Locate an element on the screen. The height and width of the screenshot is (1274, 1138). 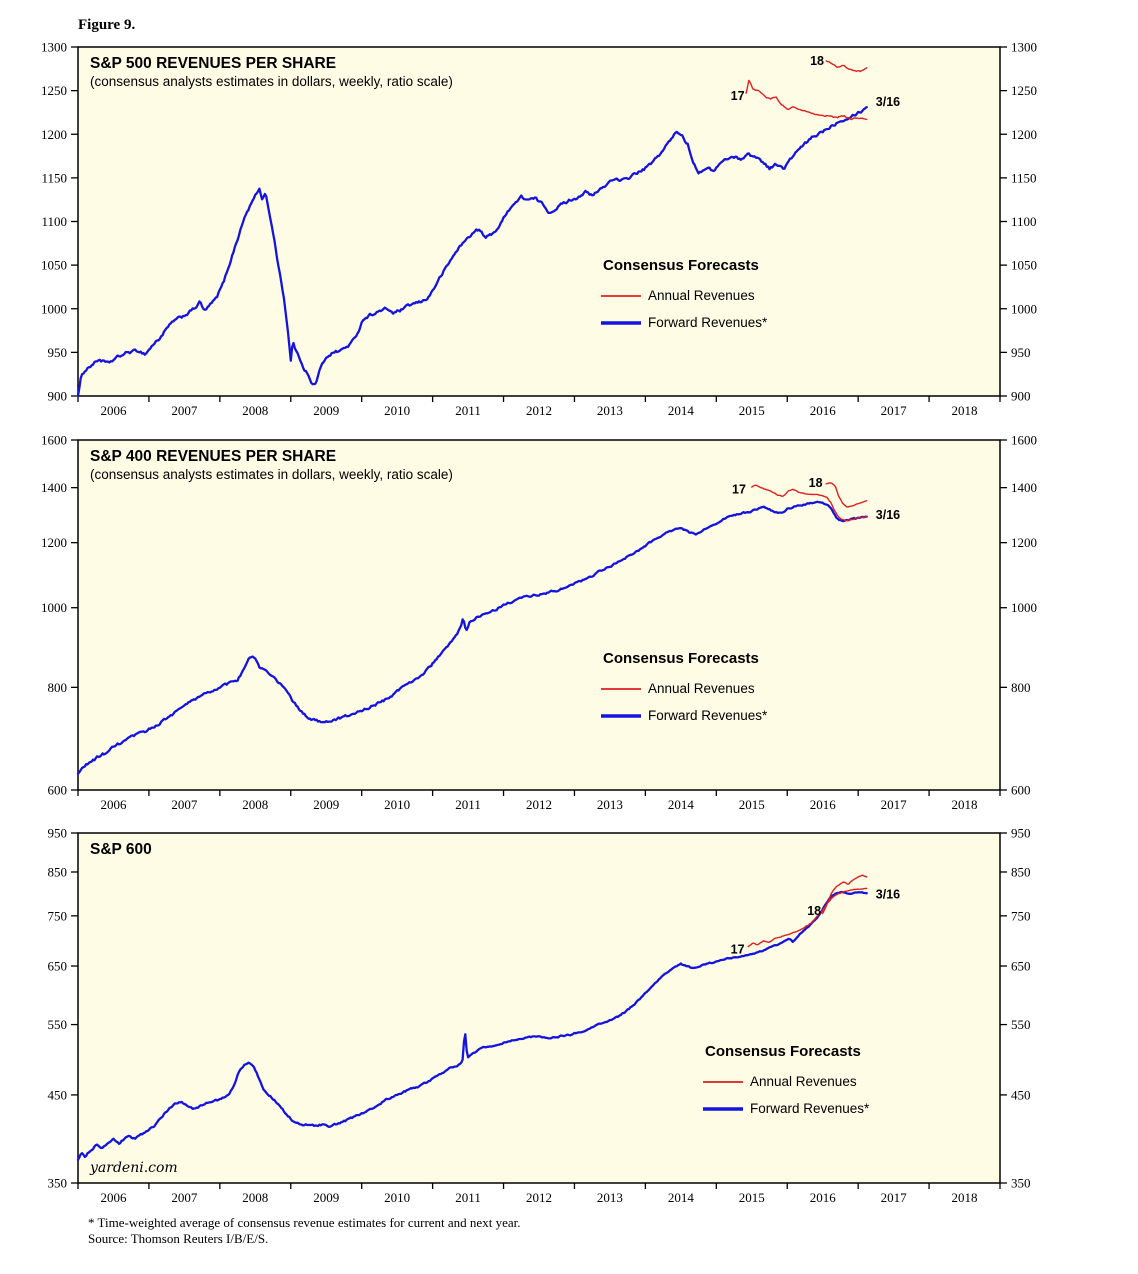
y-tick-label: 550 is located at coordinates (1021, 1024).